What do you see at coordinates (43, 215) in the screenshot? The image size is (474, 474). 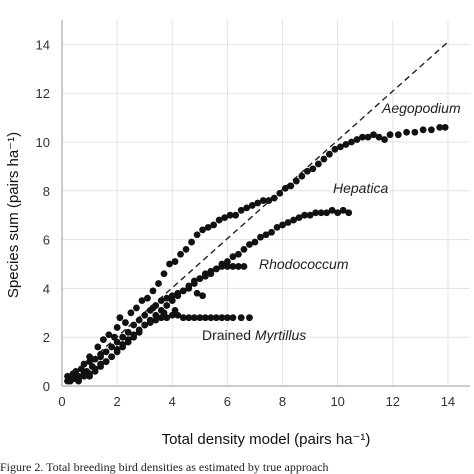 I see `y-tick-labels: 0 2 4 6 8 10 12 14` at bounding box center [43, 215].